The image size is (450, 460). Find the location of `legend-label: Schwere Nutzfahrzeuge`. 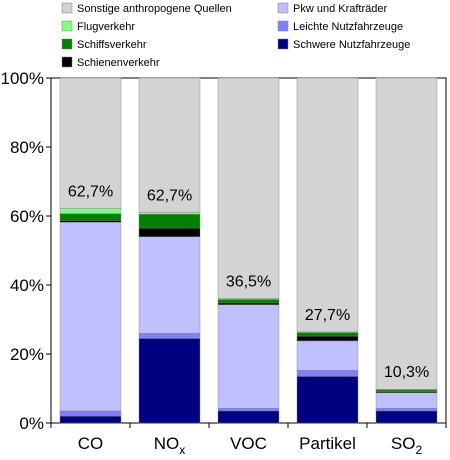

legend-label: Schwere Nutzfahrzeuge is located at coordinates (351, 45).